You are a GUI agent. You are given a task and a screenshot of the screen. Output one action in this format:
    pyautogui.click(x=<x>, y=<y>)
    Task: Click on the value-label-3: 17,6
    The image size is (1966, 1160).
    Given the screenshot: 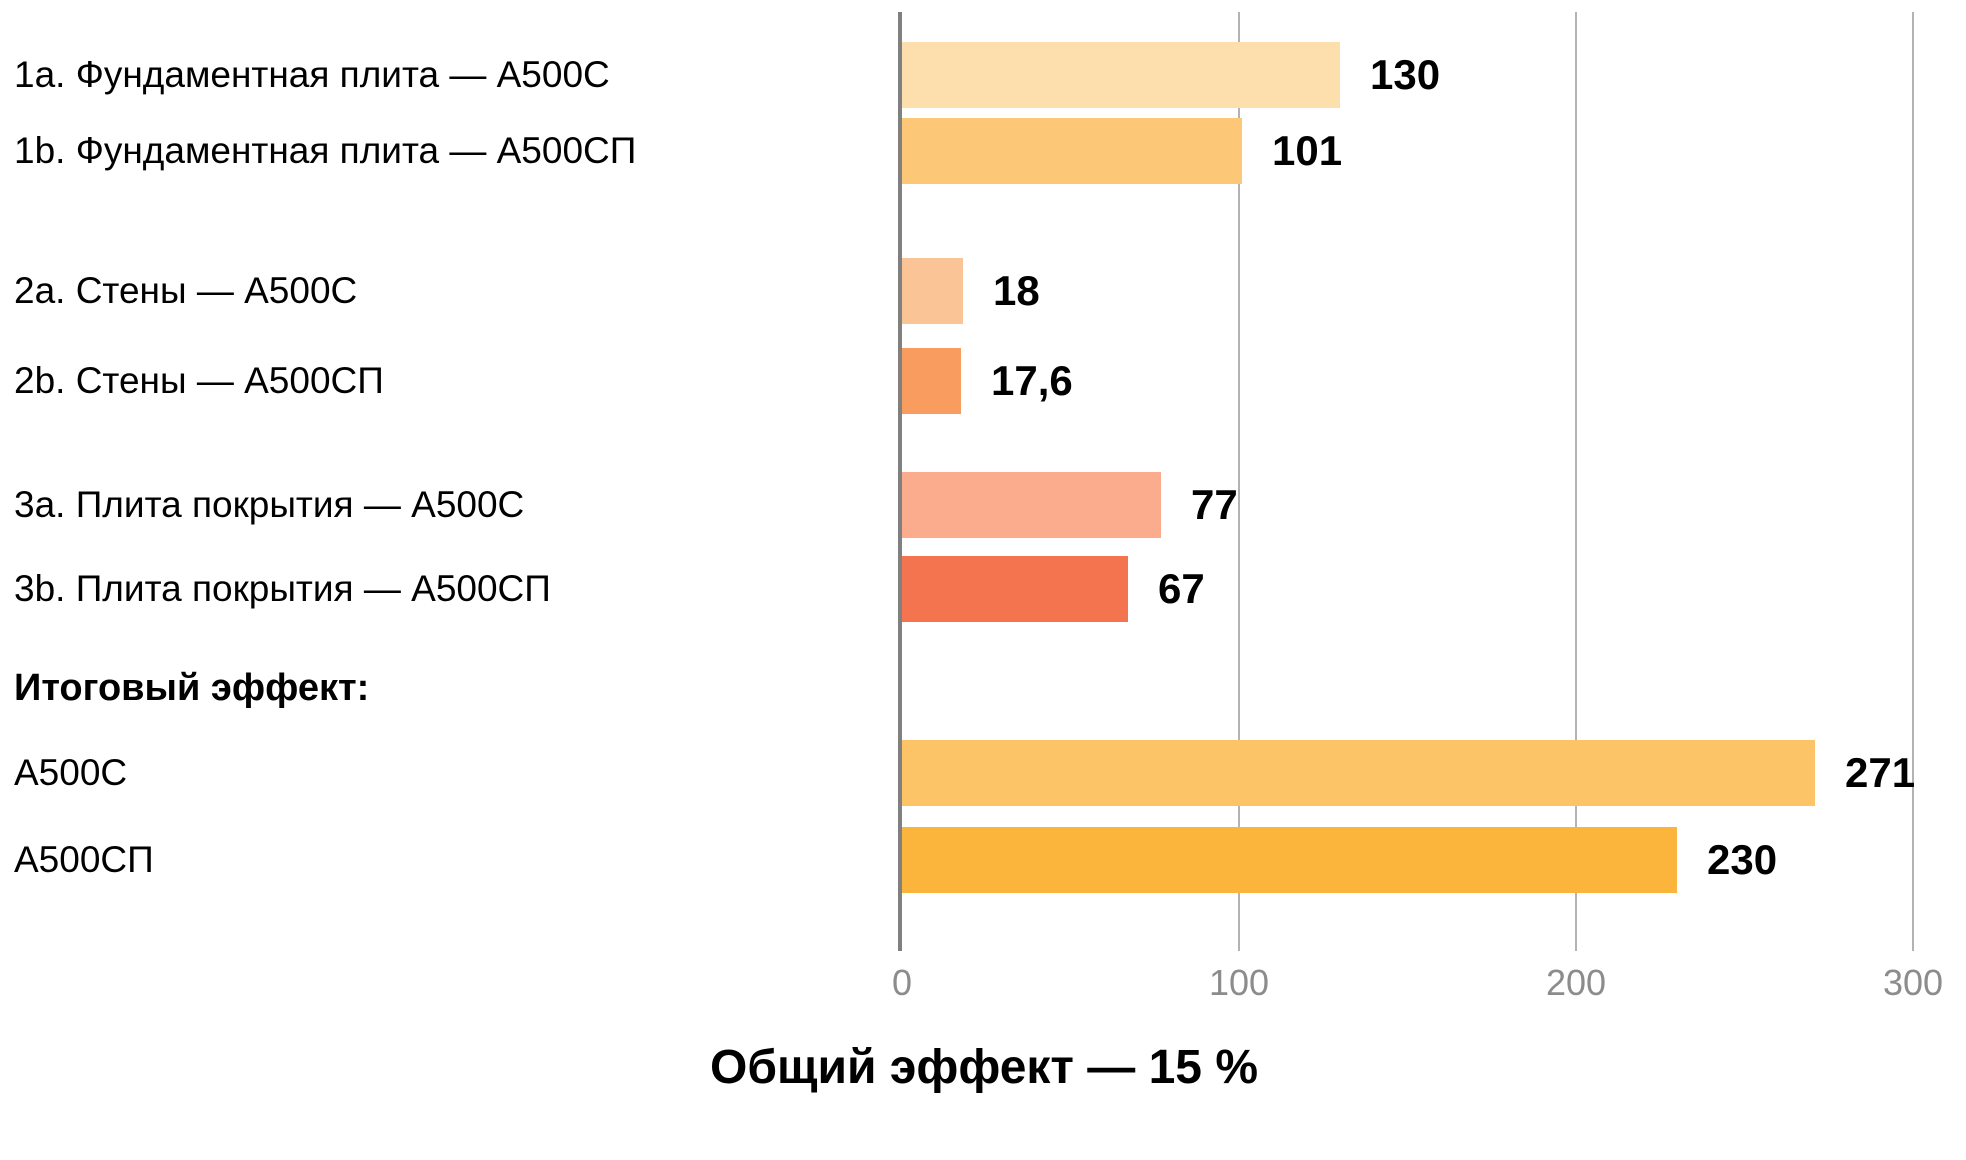 What is the action you would take?
    pyautogui.click(x=1032, y=380)
    